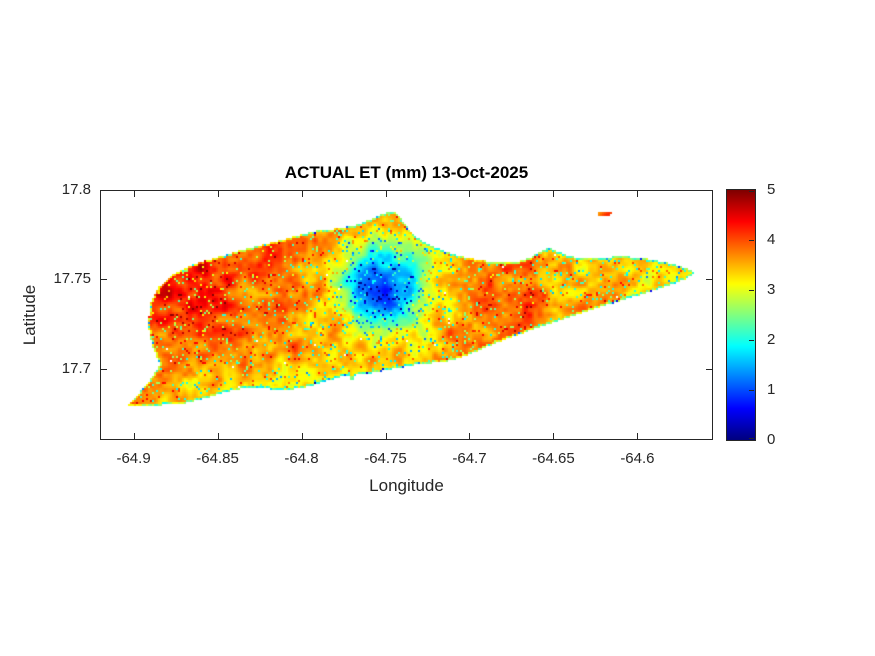 This screenshot has height=656, width=875. Describe the element at coordinates (406, 485) in the screenshot. I see `x-axis-label: Longitude` at that location.